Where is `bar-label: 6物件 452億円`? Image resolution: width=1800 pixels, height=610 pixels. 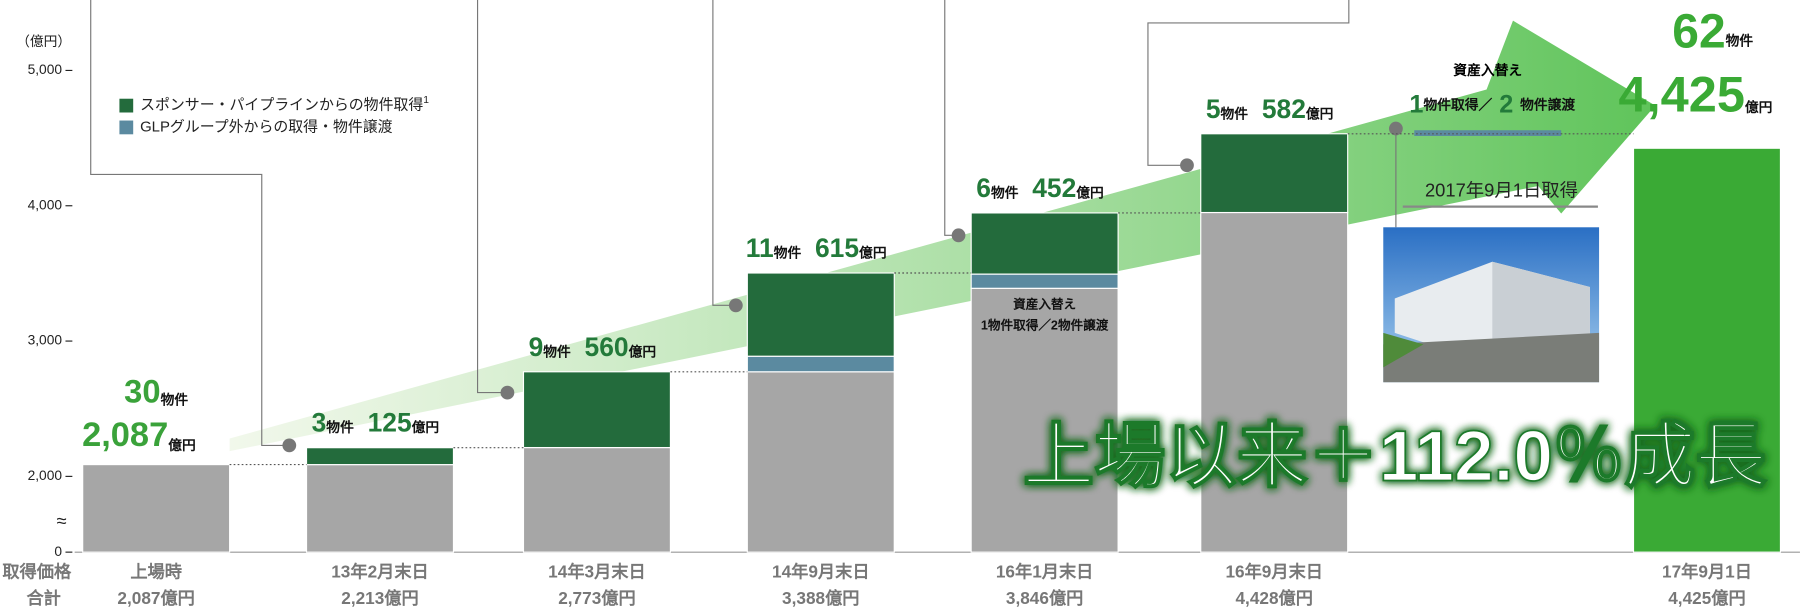 bar-label: 6物件 452億円 is located at coordinates (1040, 188).